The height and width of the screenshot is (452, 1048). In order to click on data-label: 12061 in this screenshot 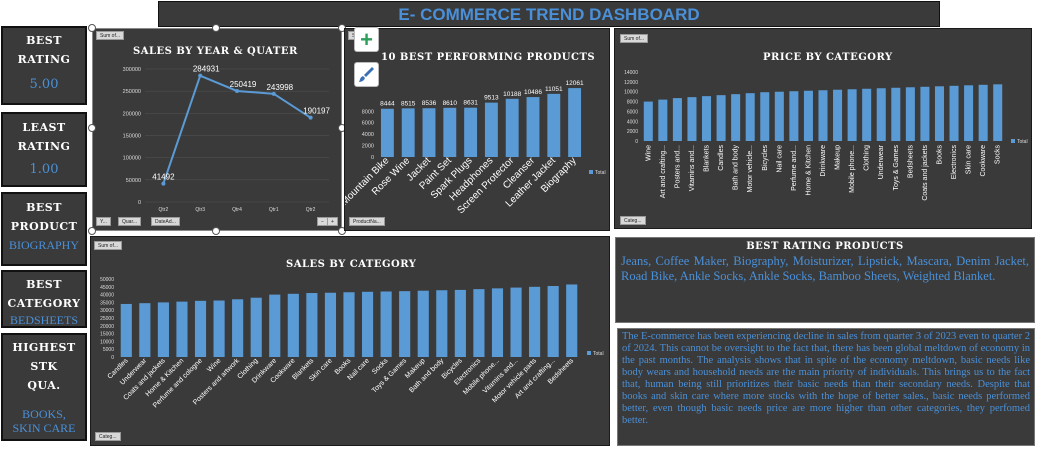, I will do `click(575, 83)`.